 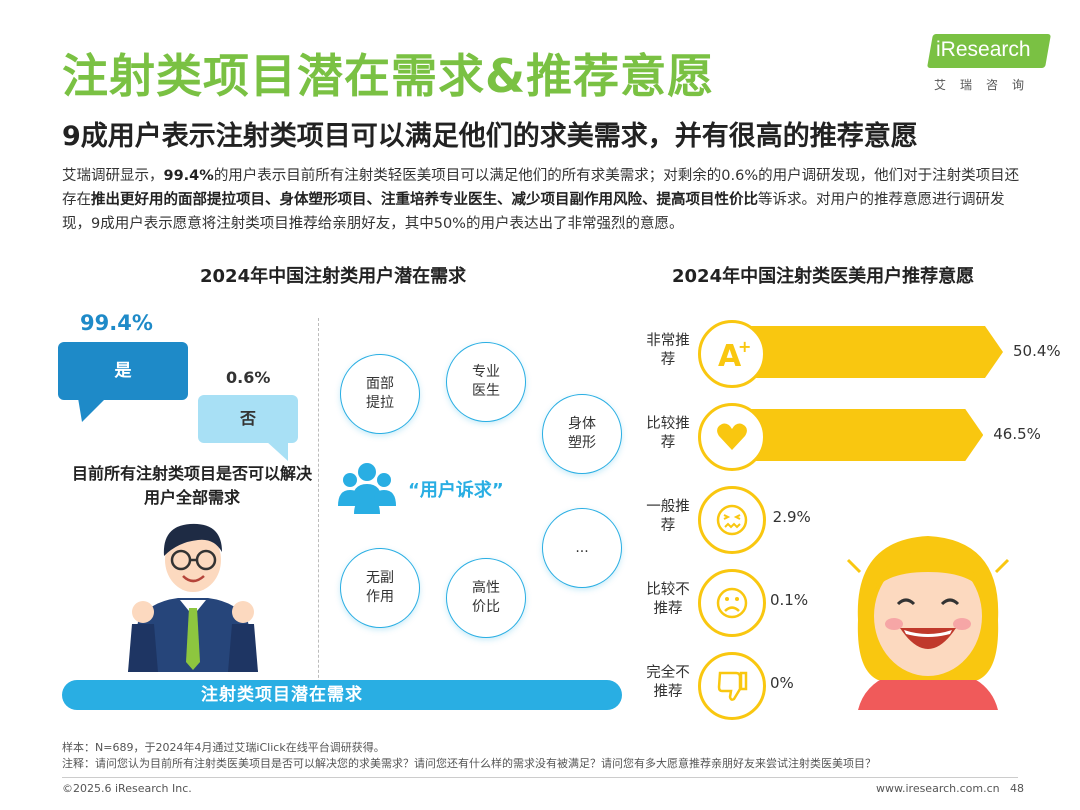 What do you see at coordinates (983, 49) in the screenshot?
I see `logo-brand: iResearch` at bounding box center [983, 49].